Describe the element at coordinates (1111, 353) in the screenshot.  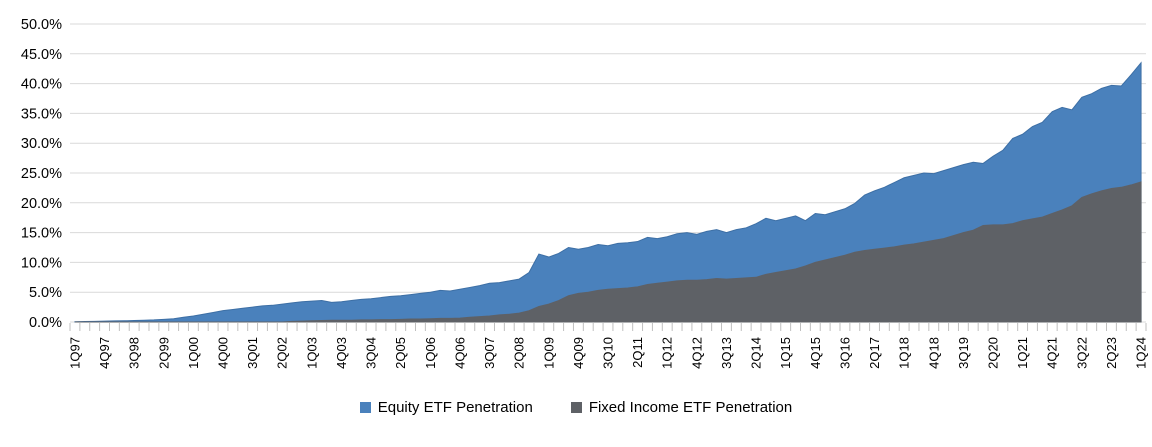
I see `x-axis-label: 2Q23` at that location.